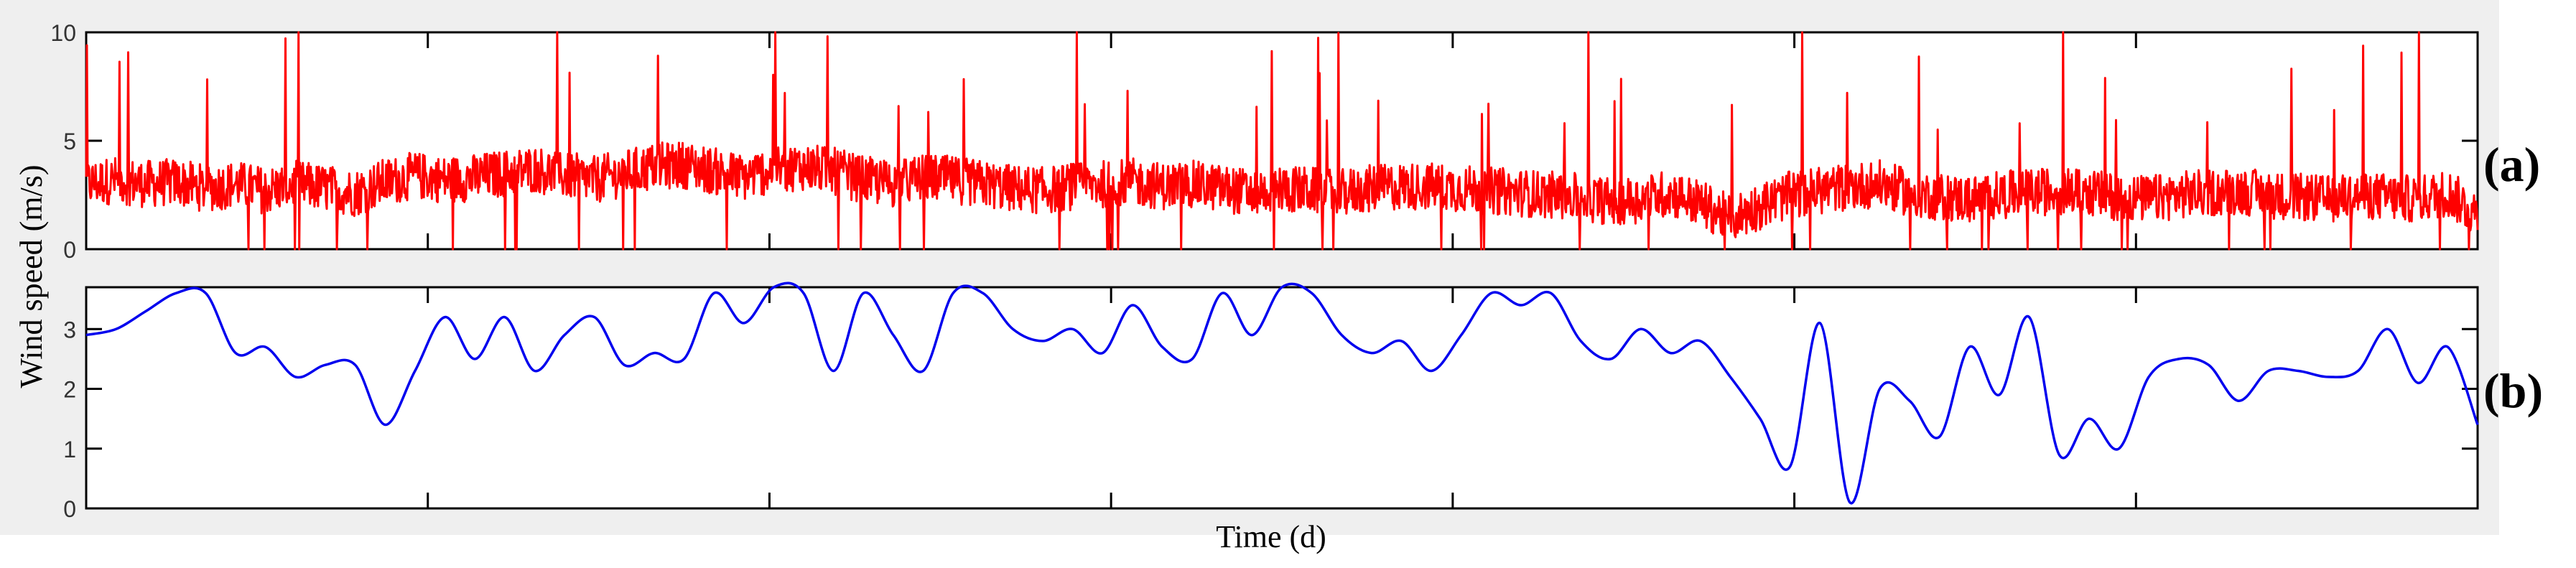 Image resolution: width=2576 pixels, height=568 pixels. Describe the element at coordinates (31, 276) in the screenshot. I see `y-axis-title: Wind speed (m/s)` at that location.